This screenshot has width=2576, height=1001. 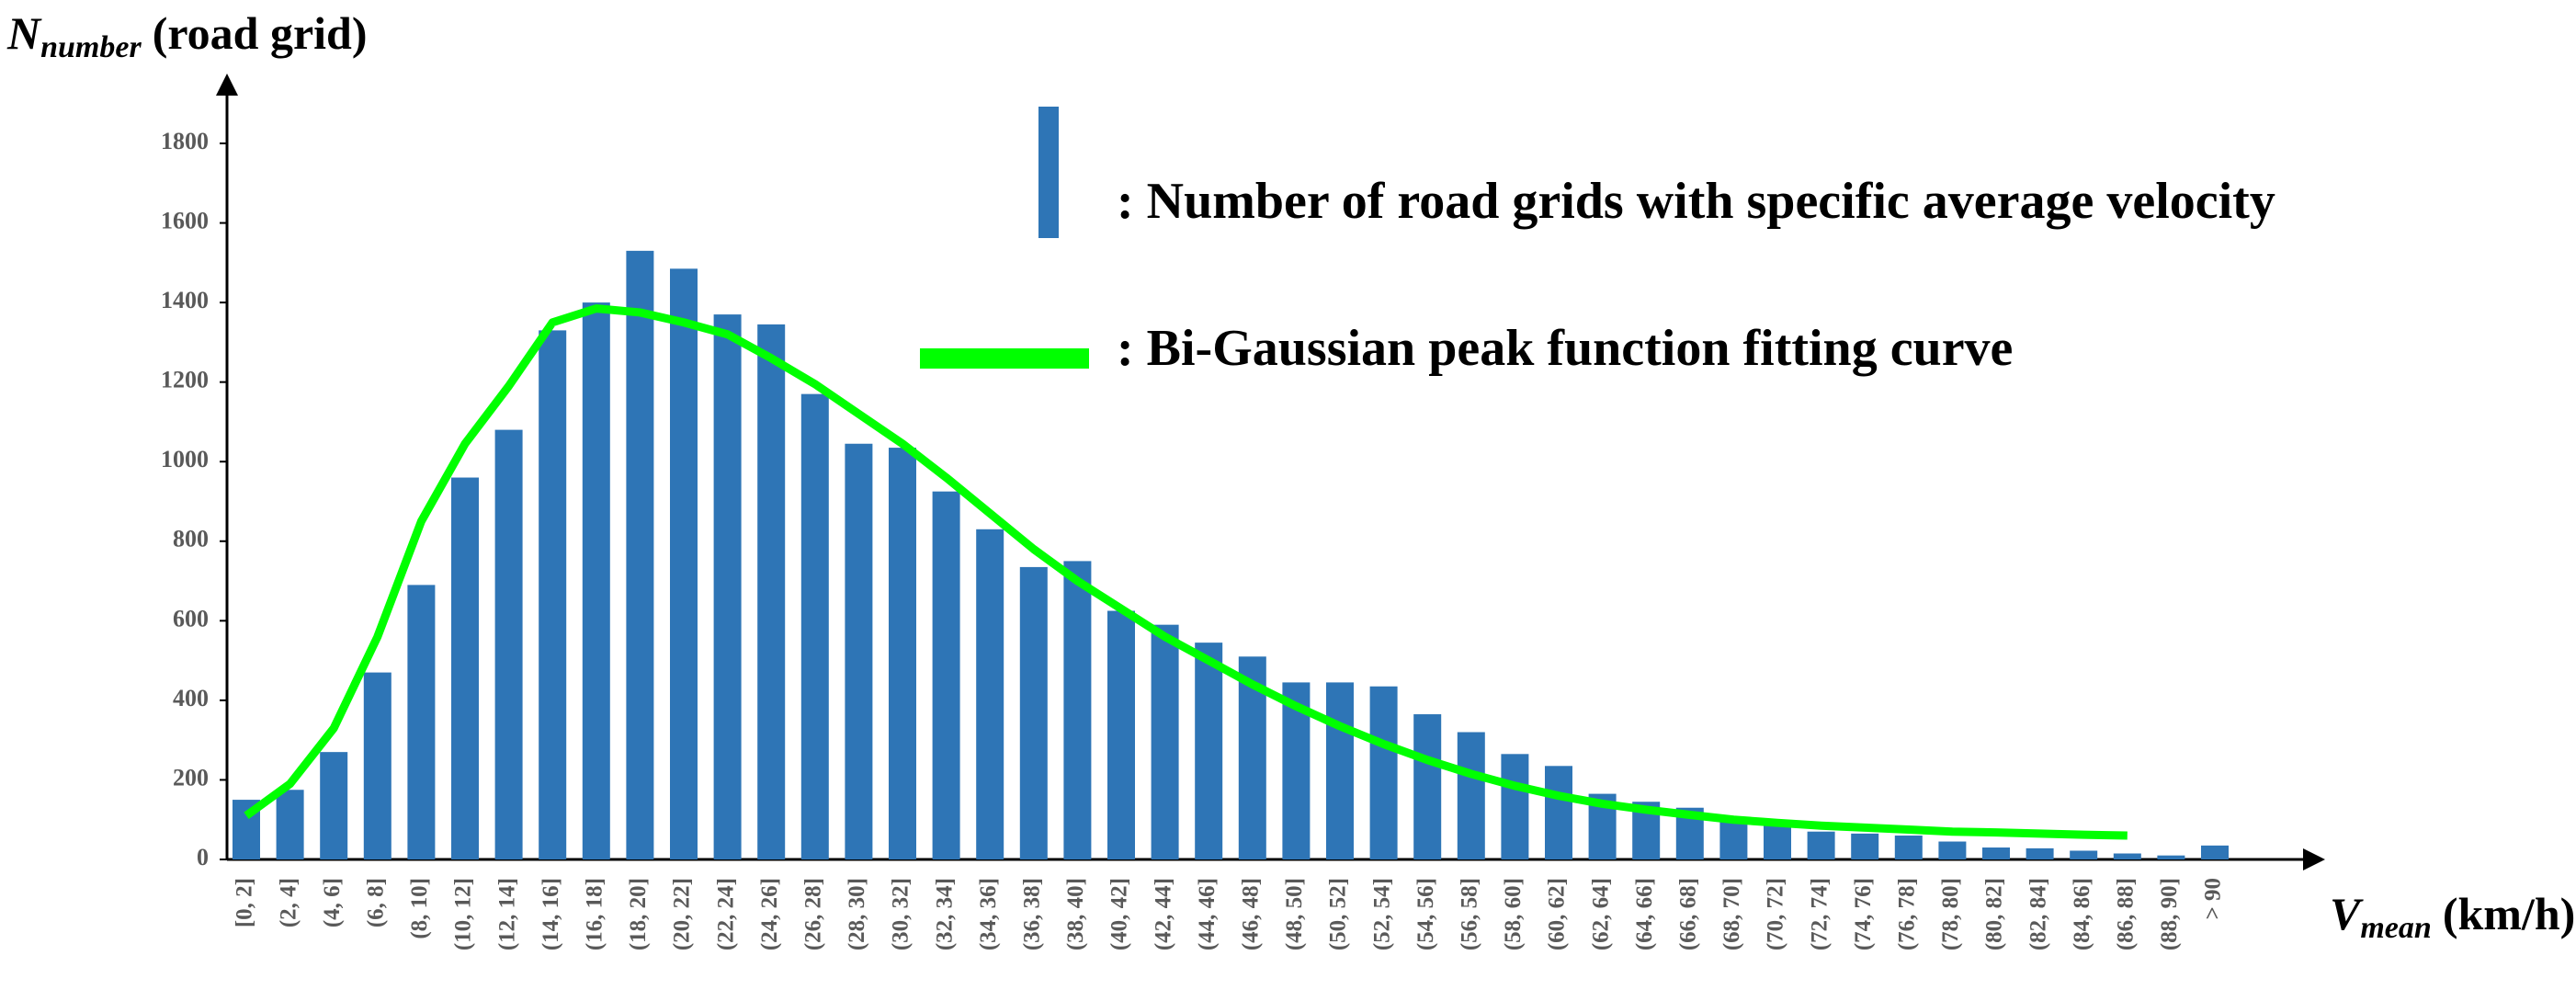 I want to click on x-tick-label: (32, 34], so click(x=944, y=914).